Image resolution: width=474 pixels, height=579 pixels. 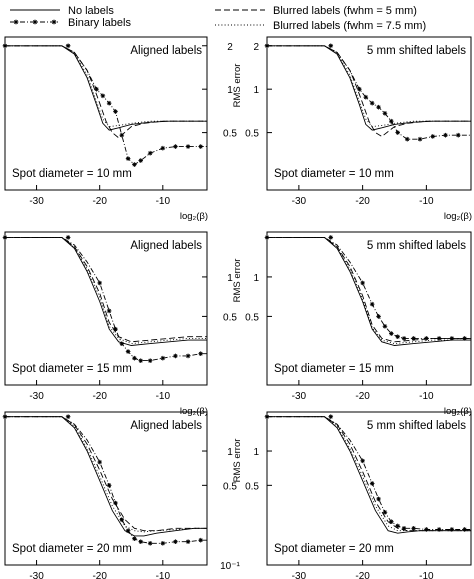 What do you see at coordinates (416, 246) in the screenshot?
I see `panel-title: 5 mm shifted labels` at bounding box center [416, 246].